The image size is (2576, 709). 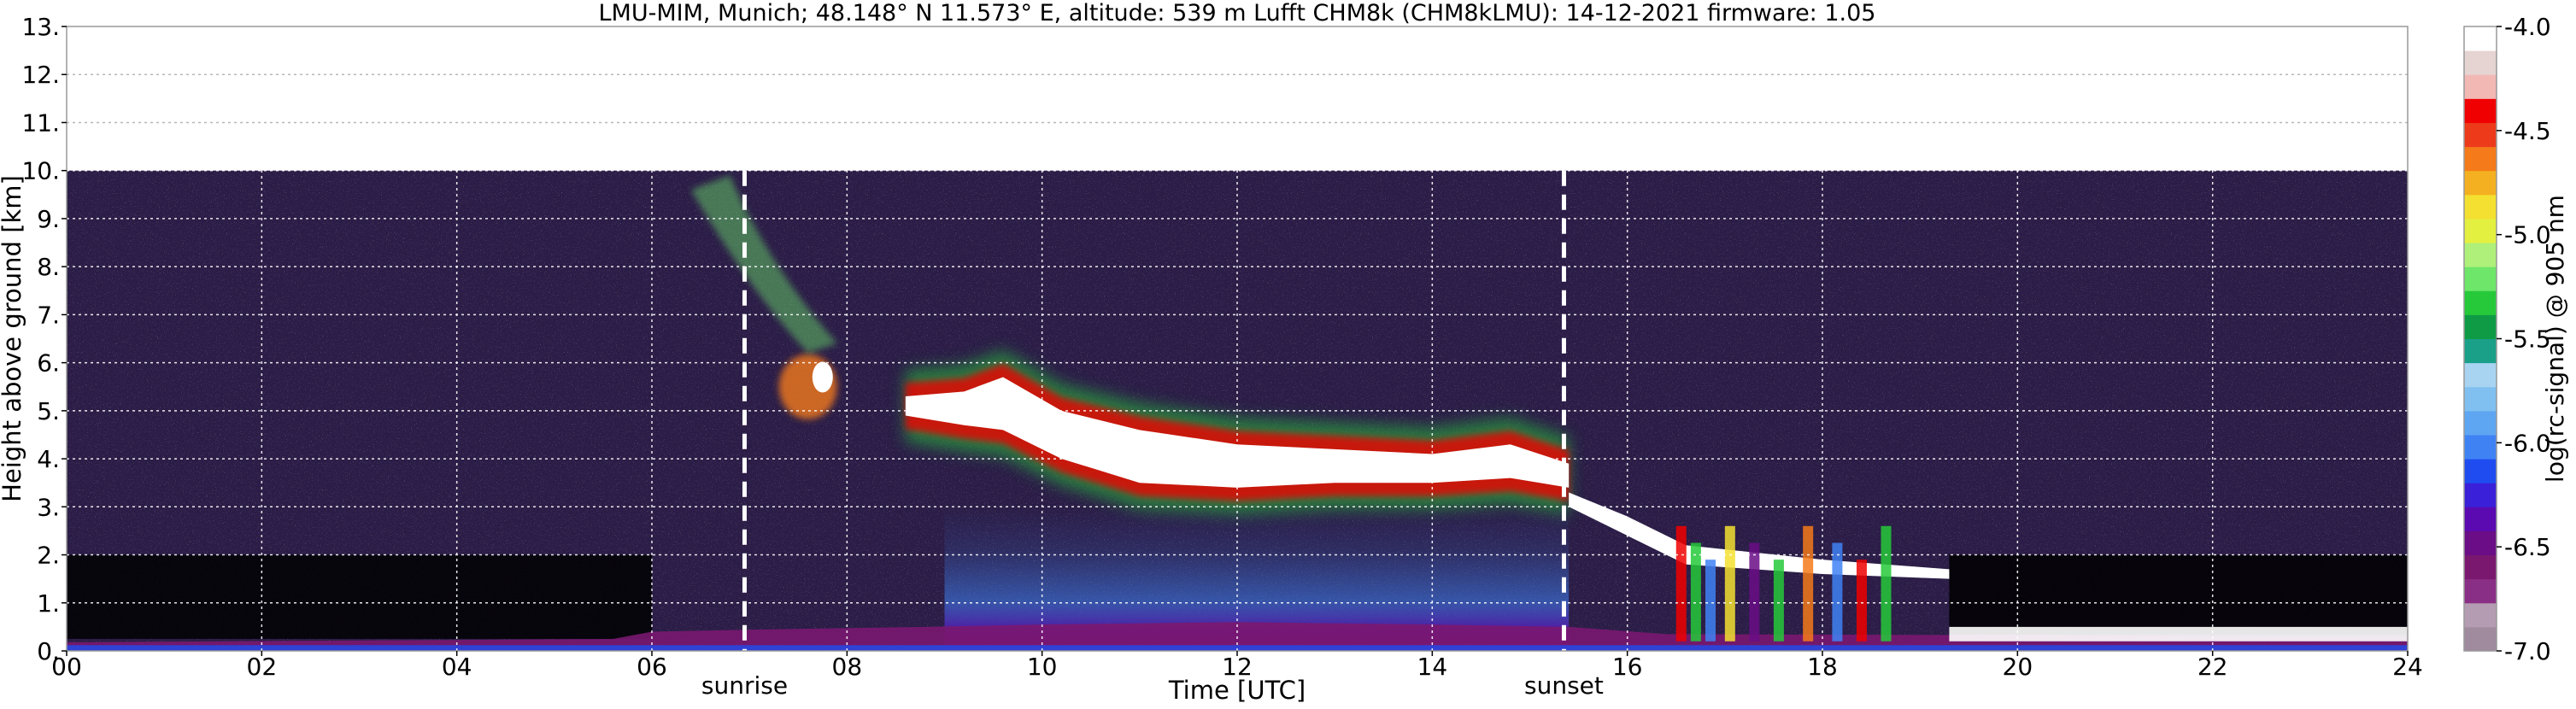 I want to click on x-tick-label: 12, so click(x=1237, y=667).